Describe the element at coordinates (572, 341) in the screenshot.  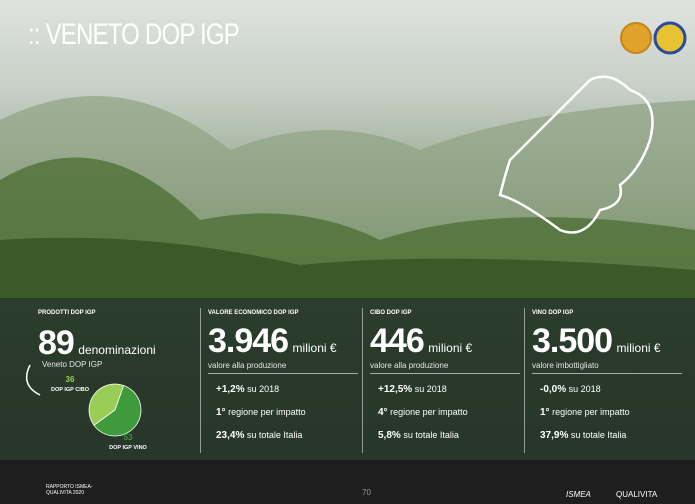
I see `big-number: 3.500` at that location.